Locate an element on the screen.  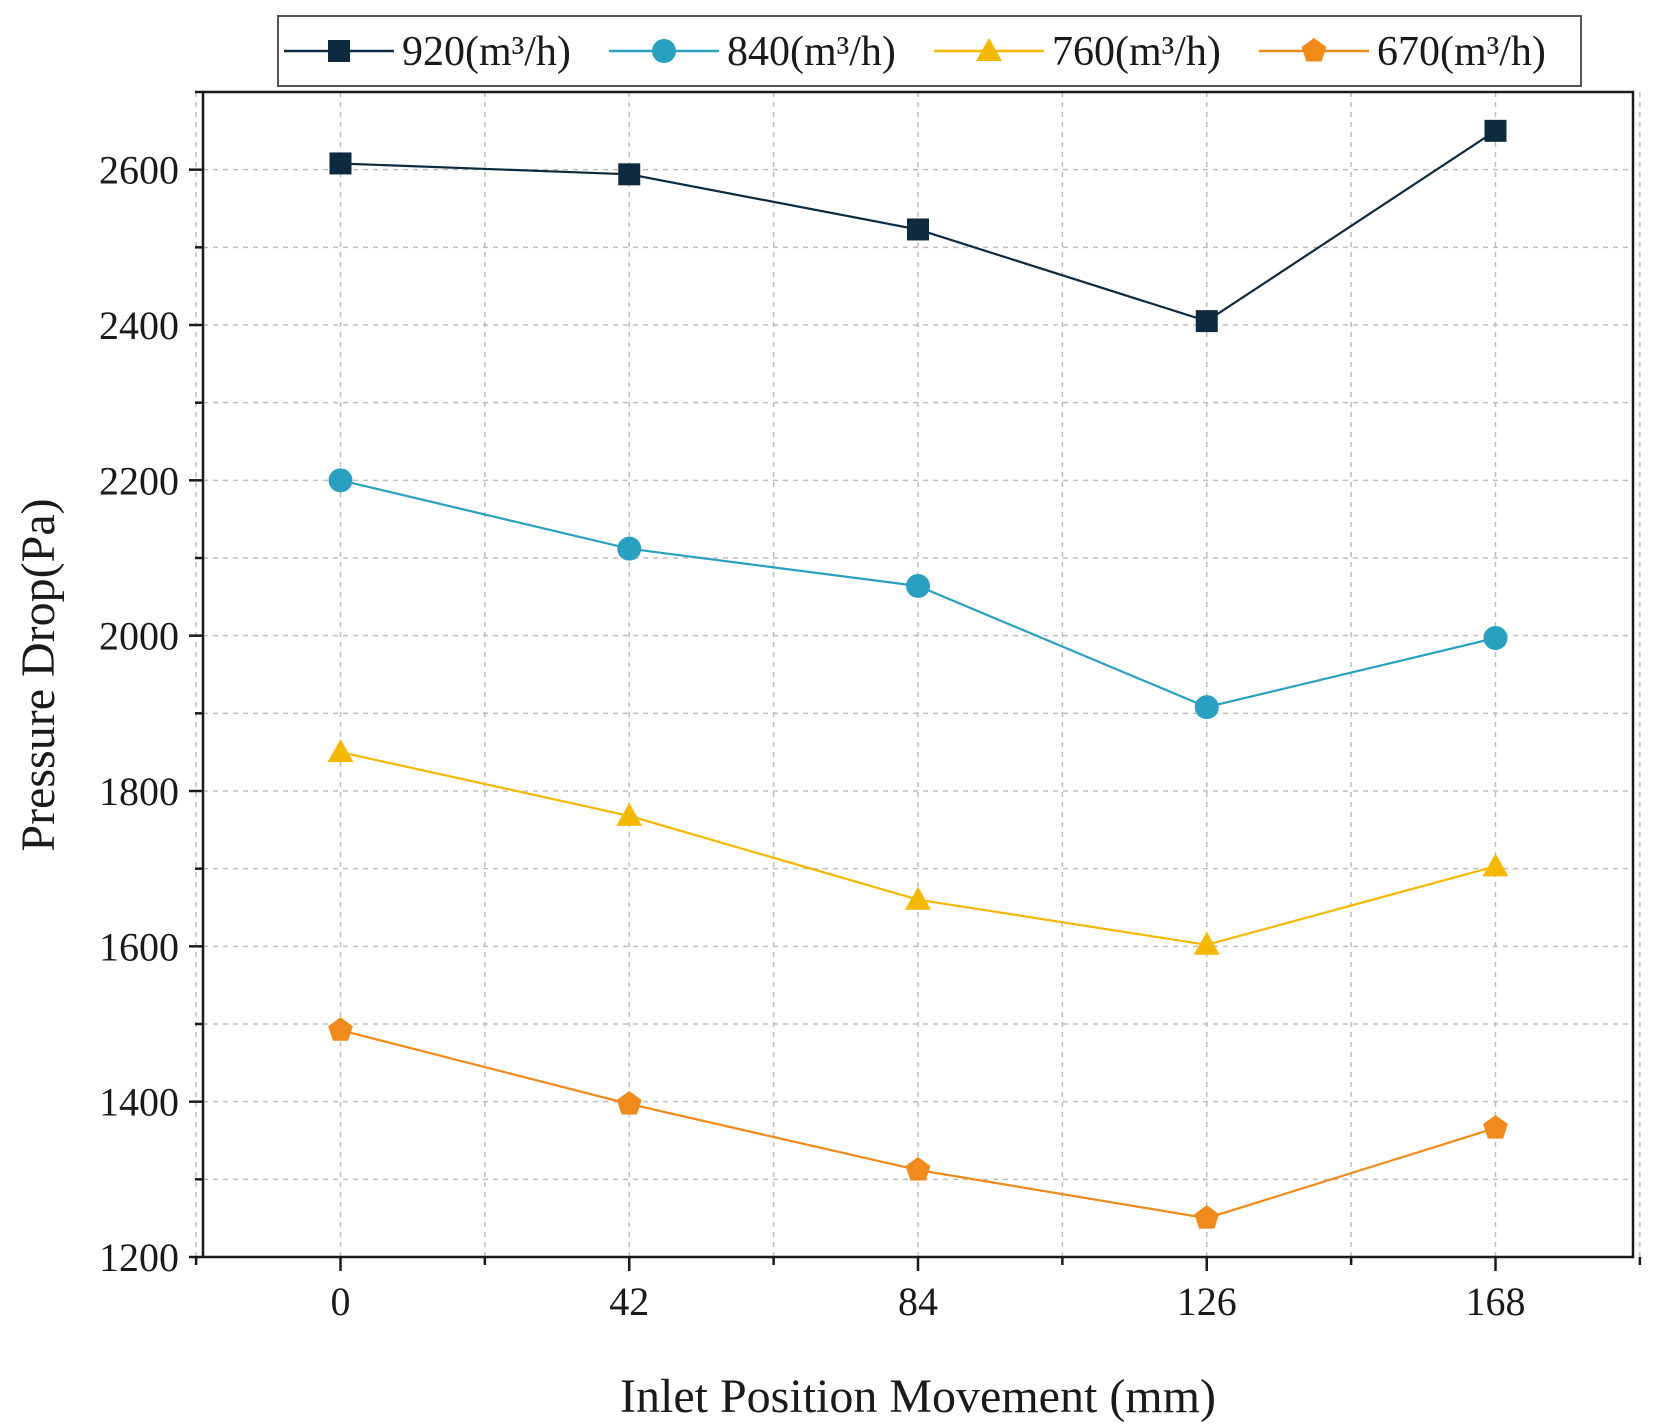
legend-item: 760(m³/h) is located at coordinates (1077, 52).